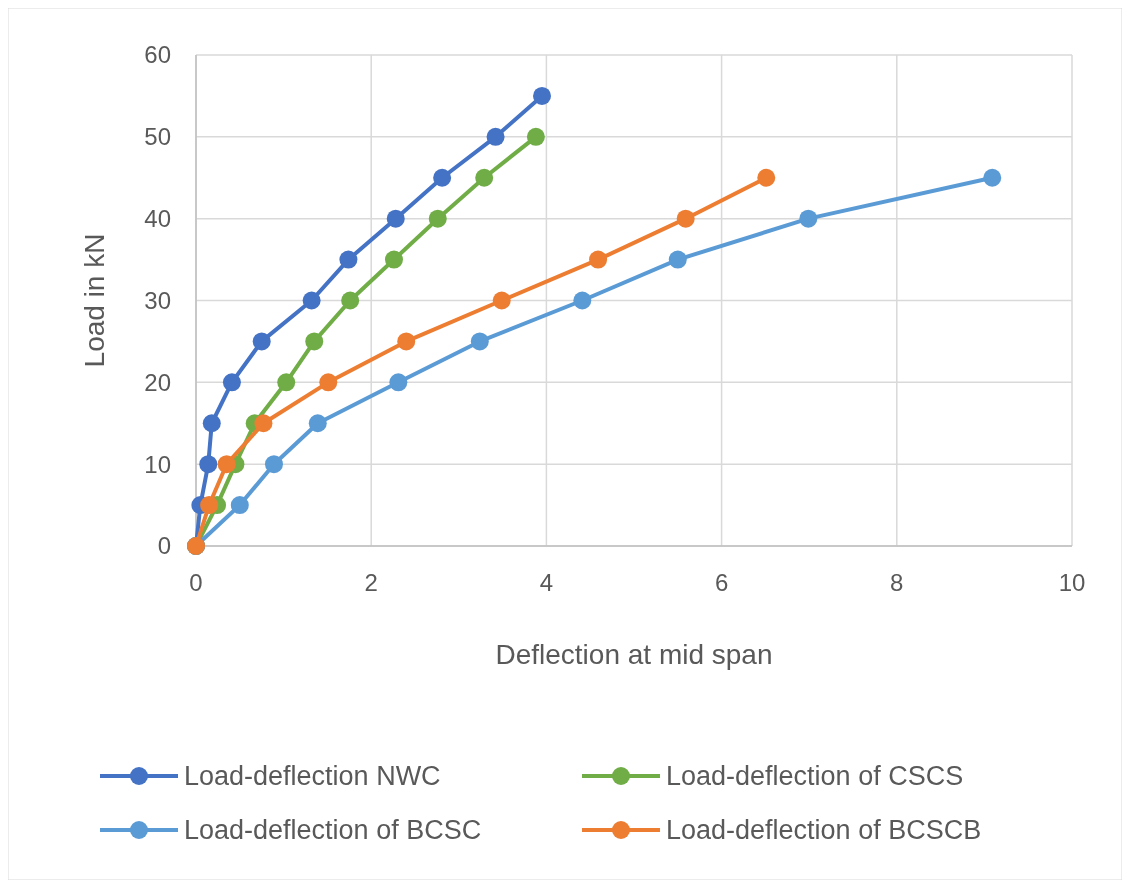 Image resolution: width=1130 pixels, height=888 pixels. I want to click on y-tick-label: 20, so click(157, 382).